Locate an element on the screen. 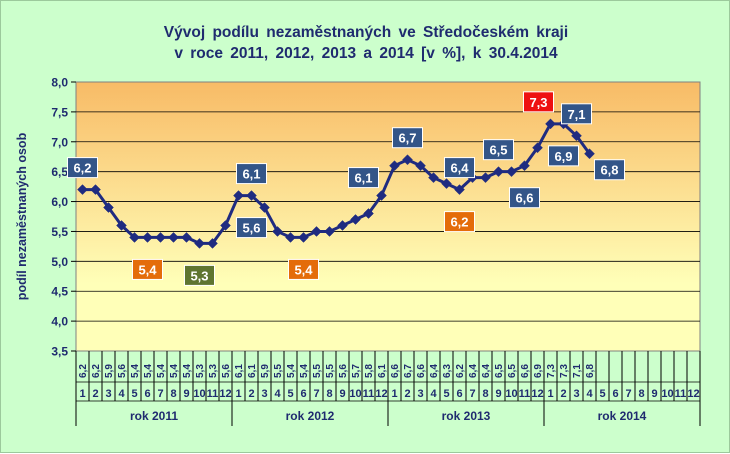 Image resolution: width=730 pixels, height=454 pixels. data-label: 6,2 is located at coordinates (459, 222).